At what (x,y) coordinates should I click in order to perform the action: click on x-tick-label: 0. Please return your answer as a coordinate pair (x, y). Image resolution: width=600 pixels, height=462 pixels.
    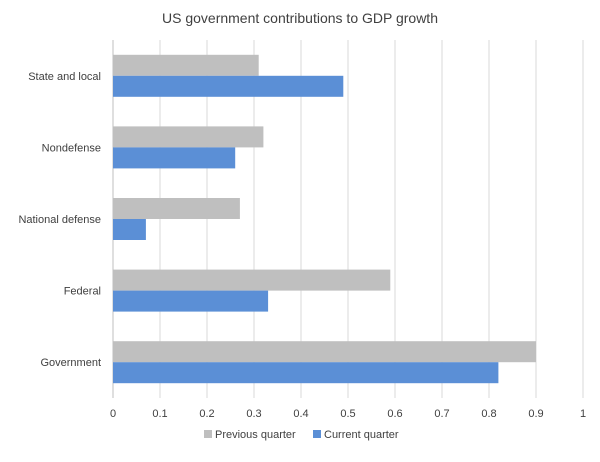
    Looking at the image, I should click on (113, 414).